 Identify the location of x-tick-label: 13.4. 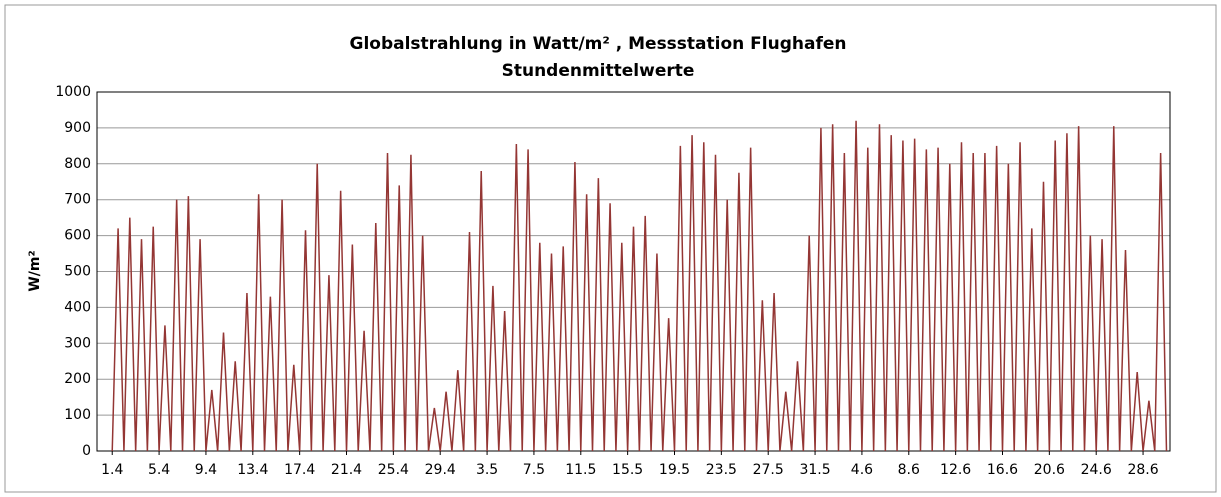
(252, 470).